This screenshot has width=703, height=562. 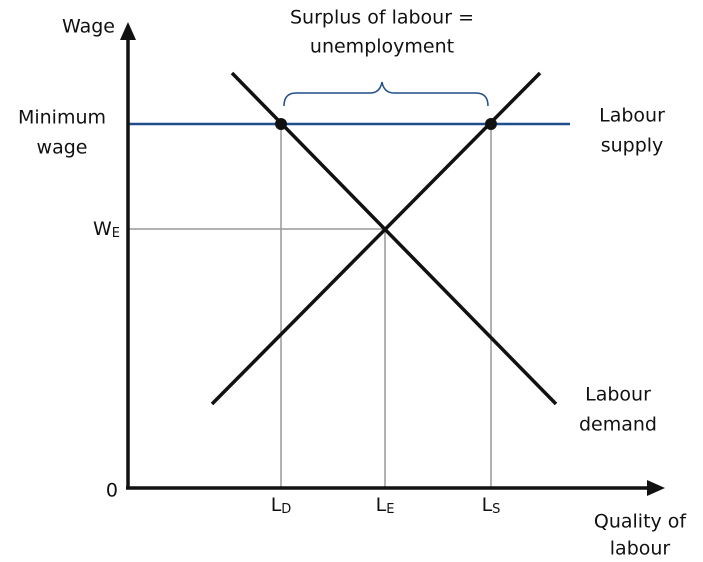 What do you see at coordinates (632, 146) in the screenshot?
I see `supply-label: supply` at bounding box center [632, 146].